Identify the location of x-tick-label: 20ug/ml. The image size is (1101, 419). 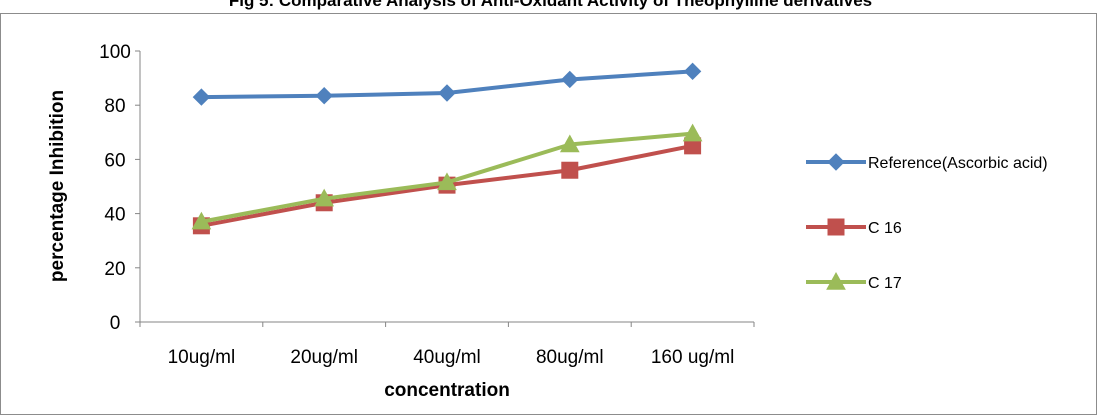
(324, 357).